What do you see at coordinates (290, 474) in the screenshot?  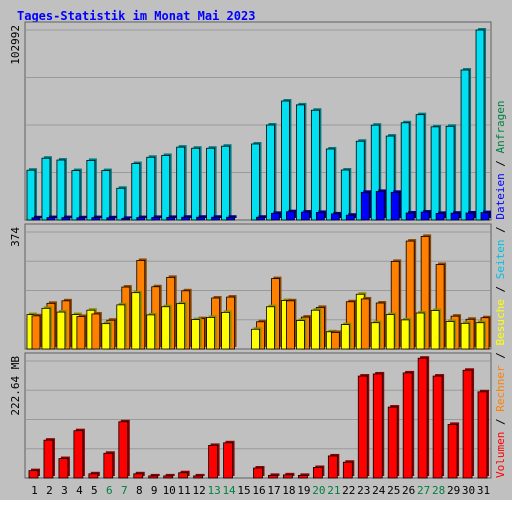 I see `bar-volumen-day-18-shadow` at bounding box center [290, 474].